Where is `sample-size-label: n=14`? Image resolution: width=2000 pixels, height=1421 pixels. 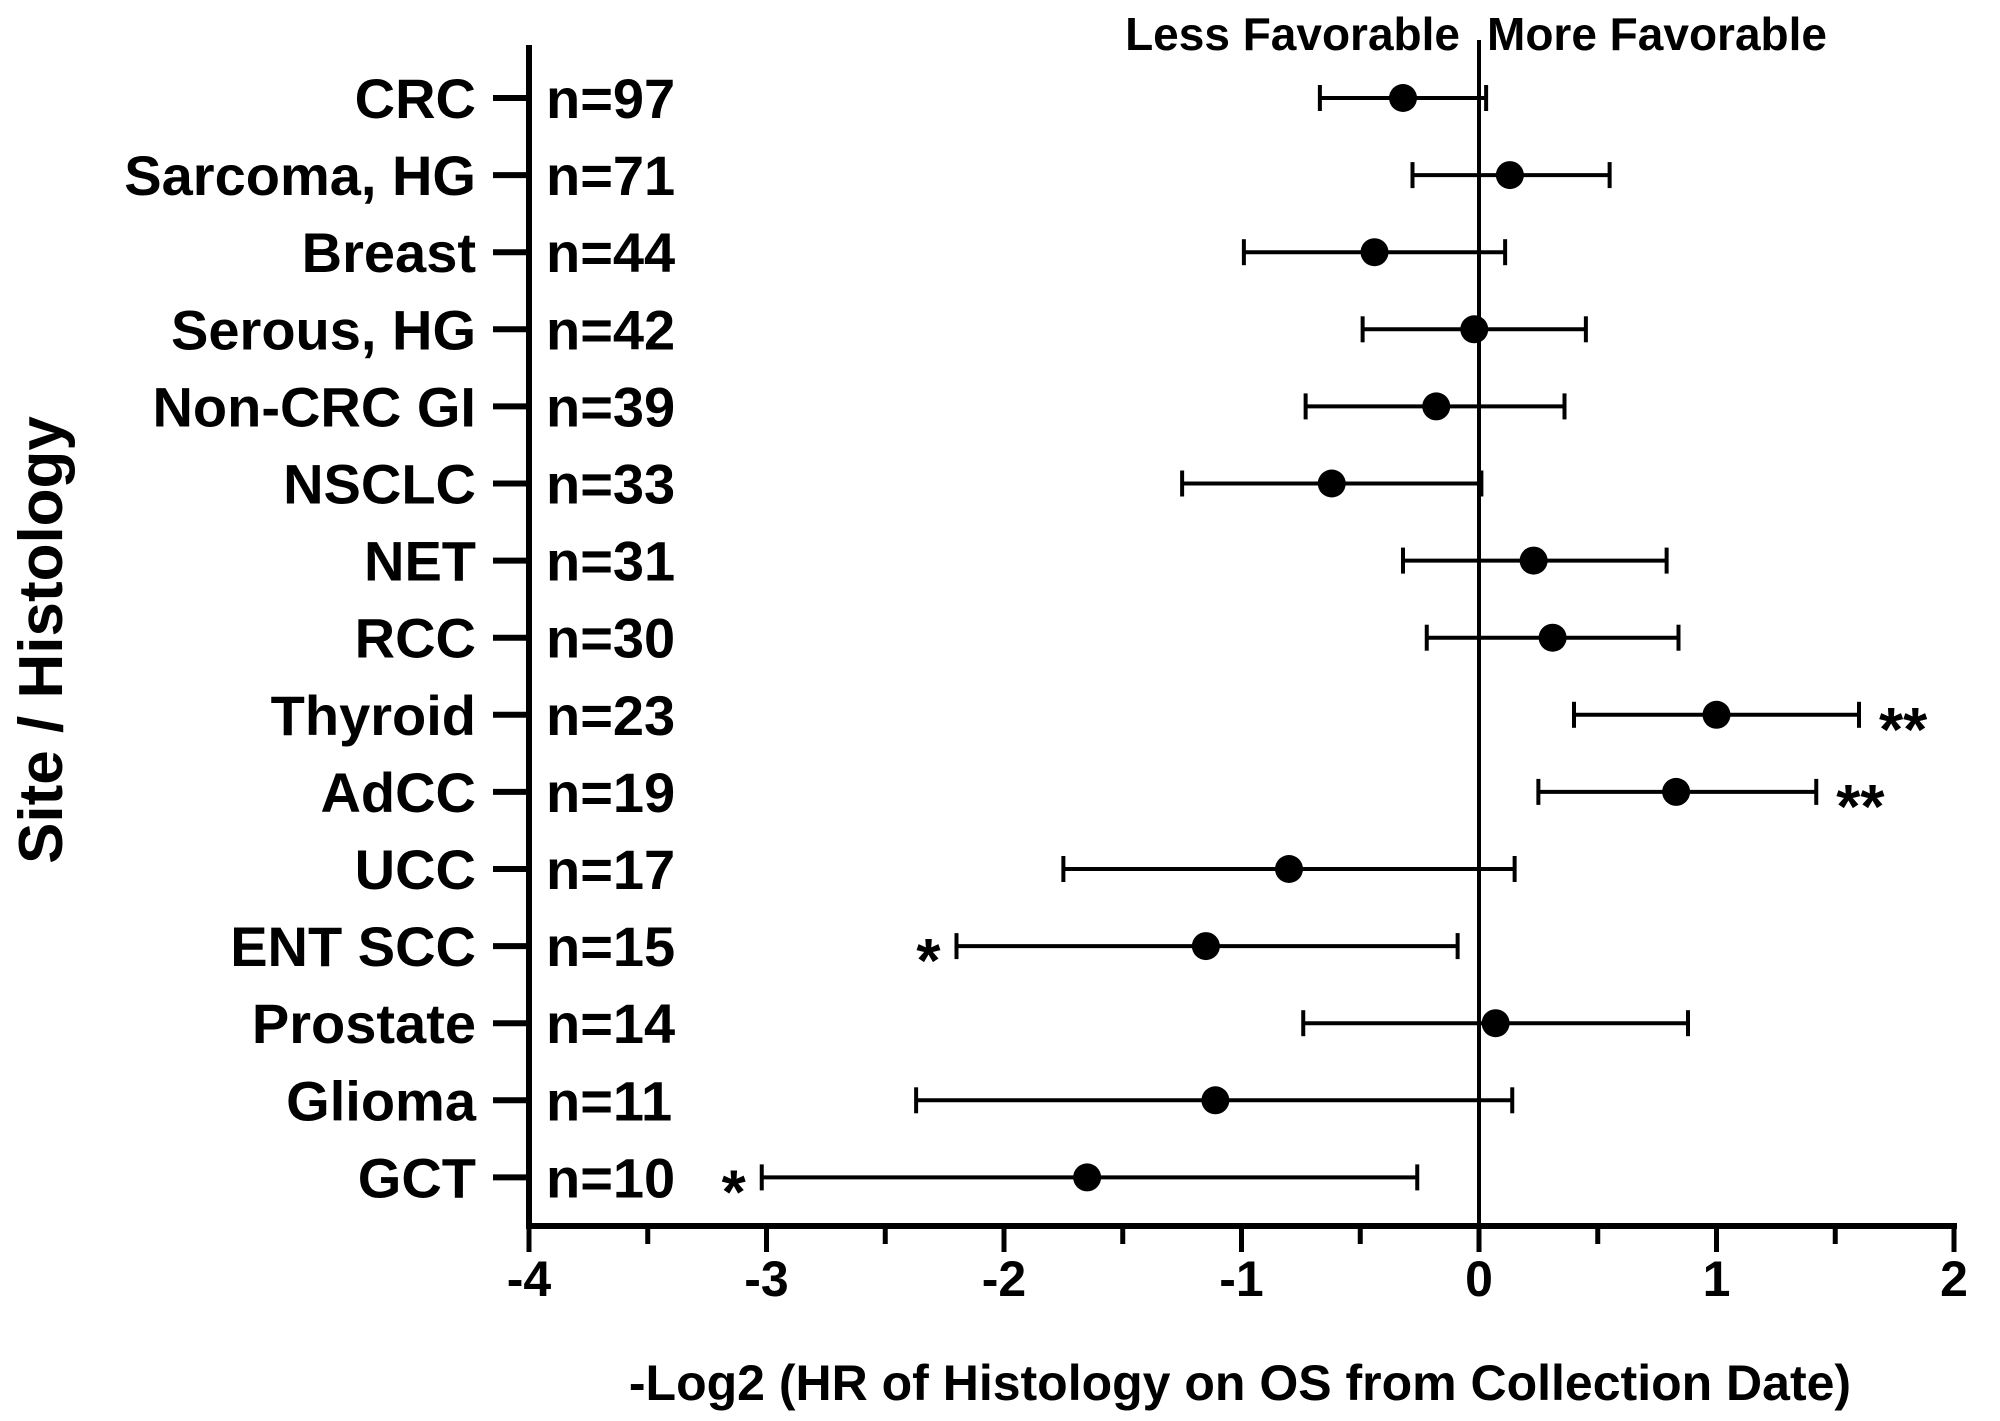
sample-size-label: n=14 is located at coordinates (610, 1023).